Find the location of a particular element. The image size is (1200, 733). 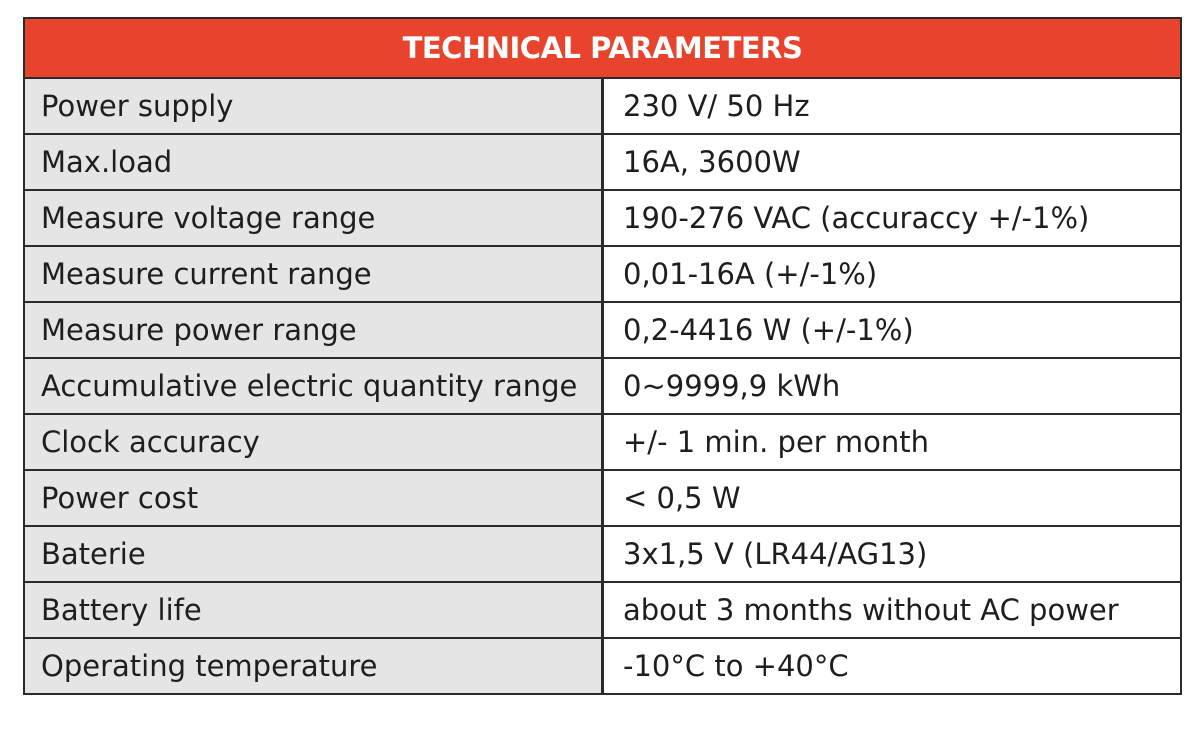

value-cell: 230 V/ 50 Hz is located at coordinates (891, 105).